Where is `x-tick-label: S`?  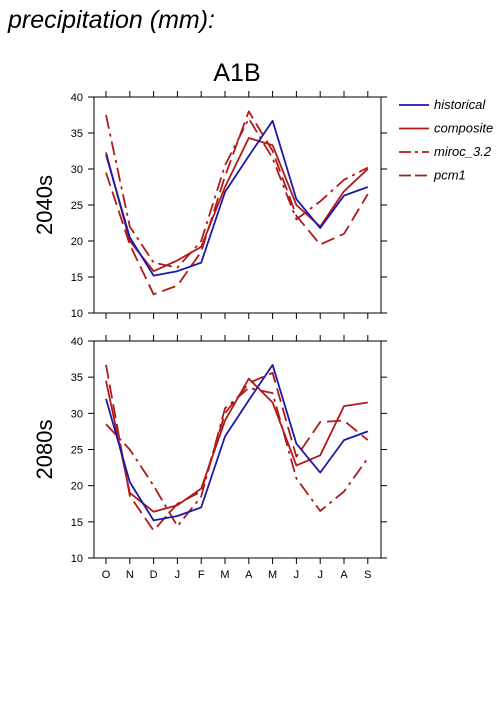 x-tick-label: S is located at coordinates (367, 575).